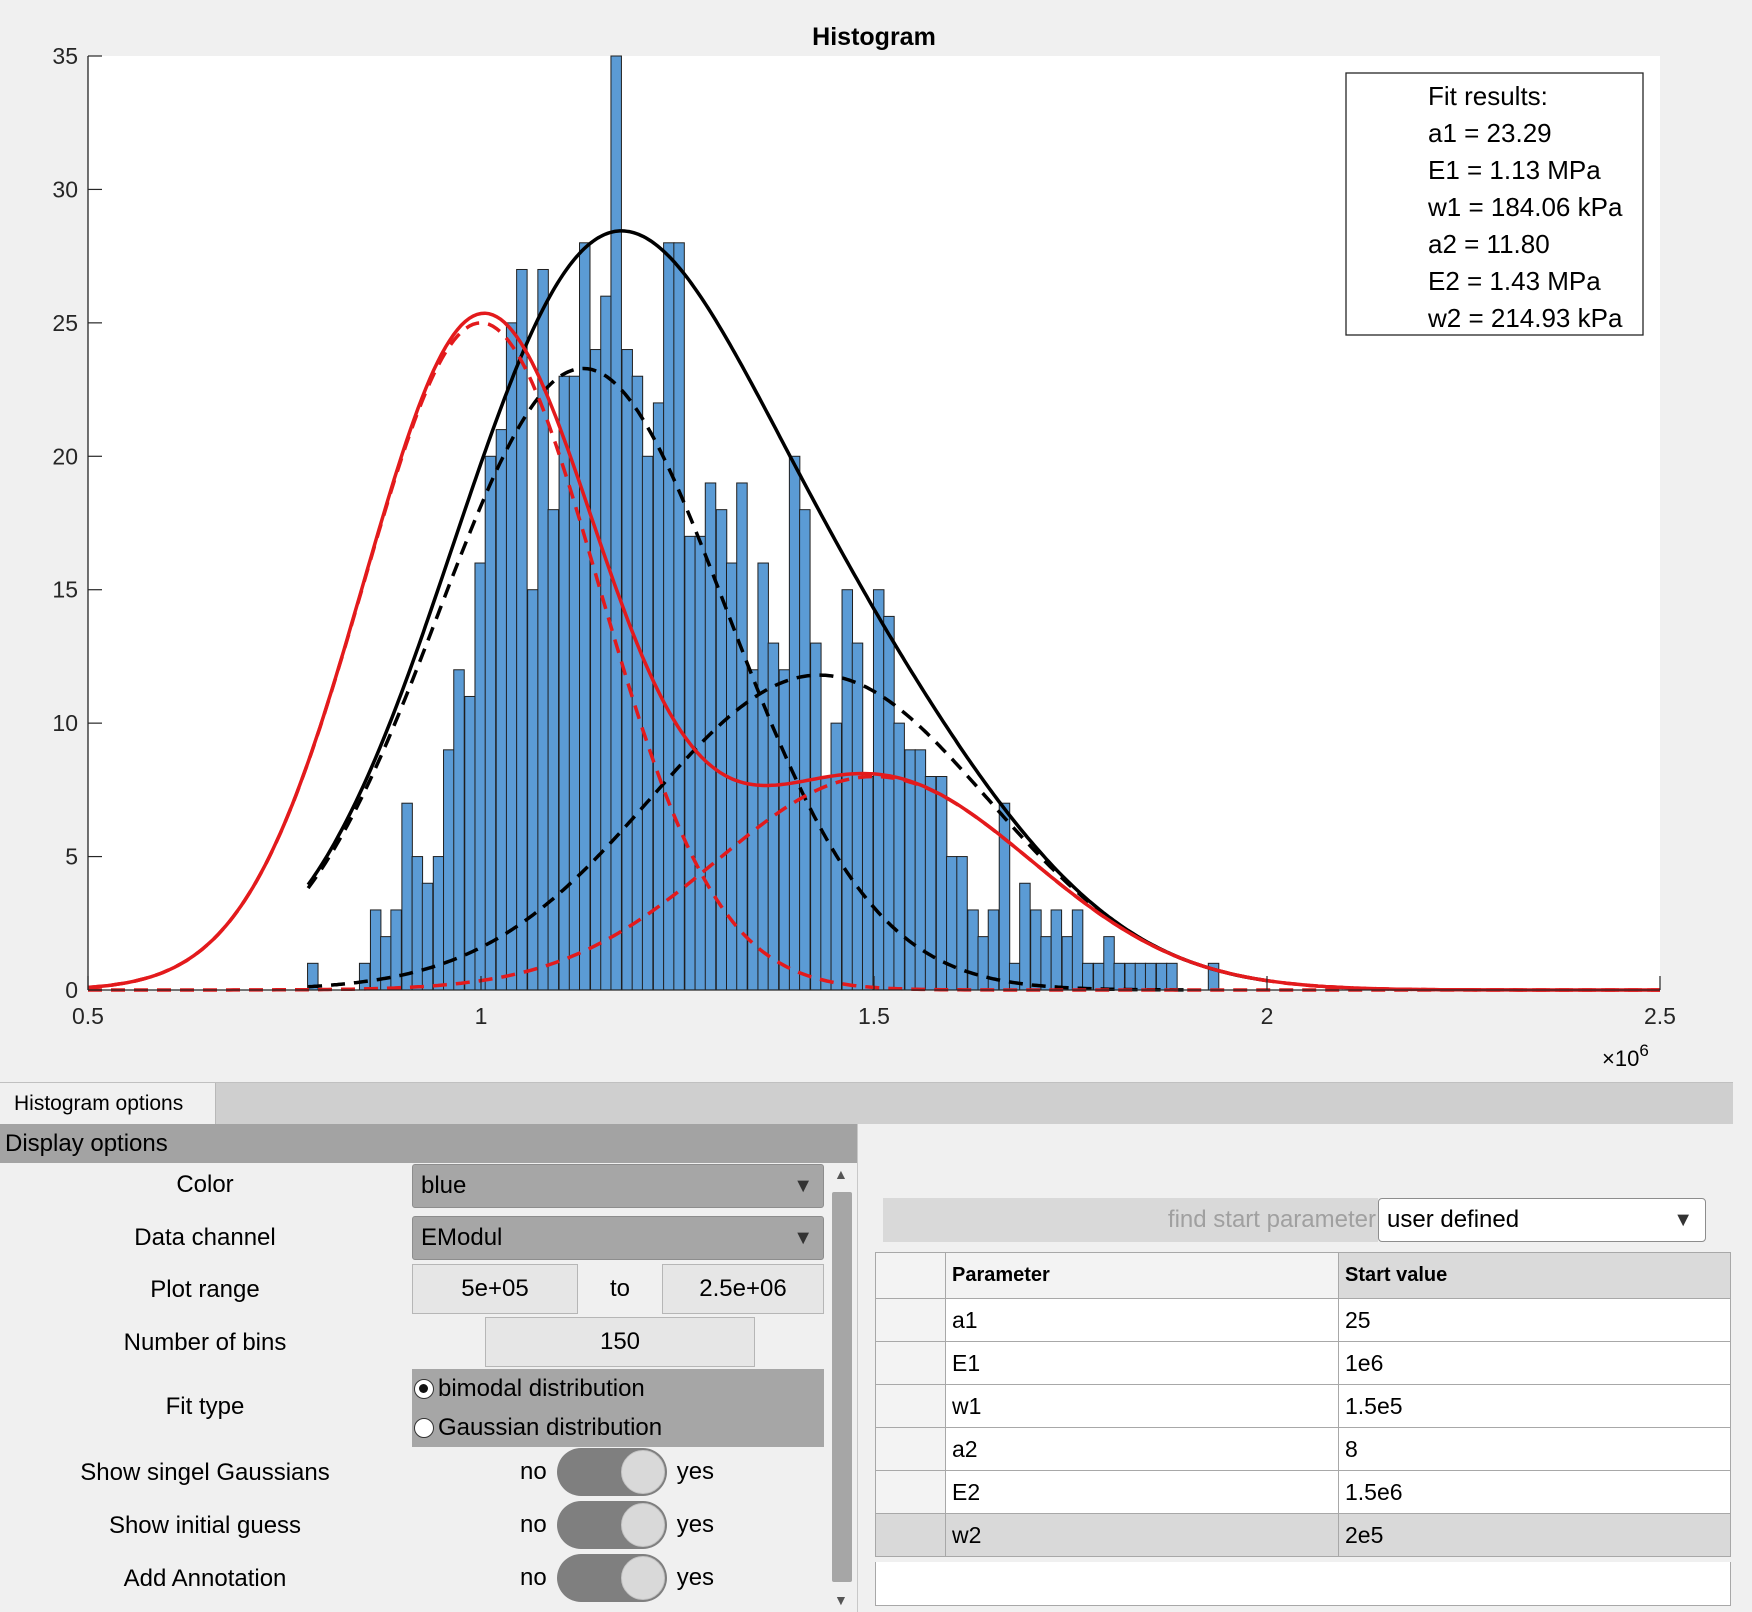 This screenshot has height=1612, width=1752. Describe the element at coordinates (528, 1388) in the screenshot. I see `fit-type-option-bimodal: bimodal distribution` at that location.